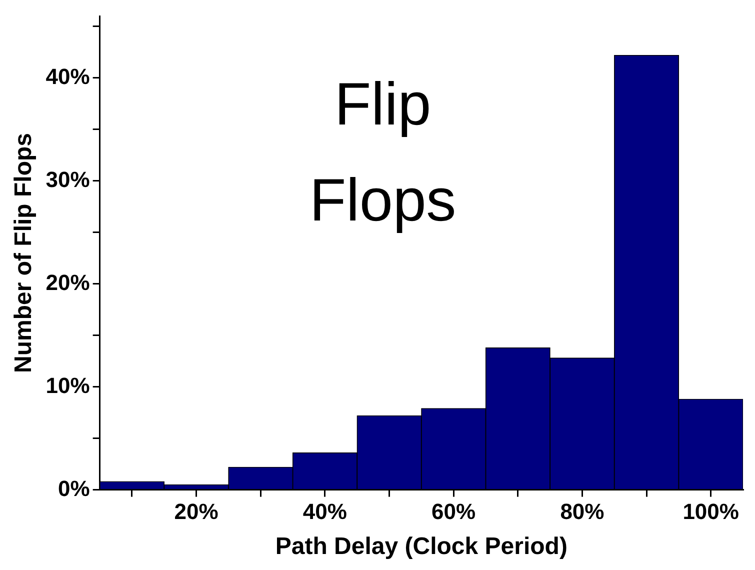 This screenshot has width=755, height=570. I want to click on y-axis-title: Number of Flip Flops, so click(24, 253).